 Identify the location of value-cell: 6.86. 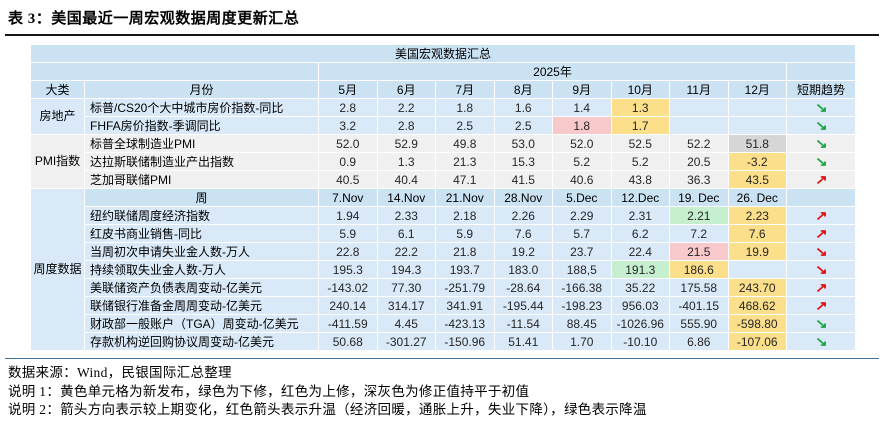
(699, 341).